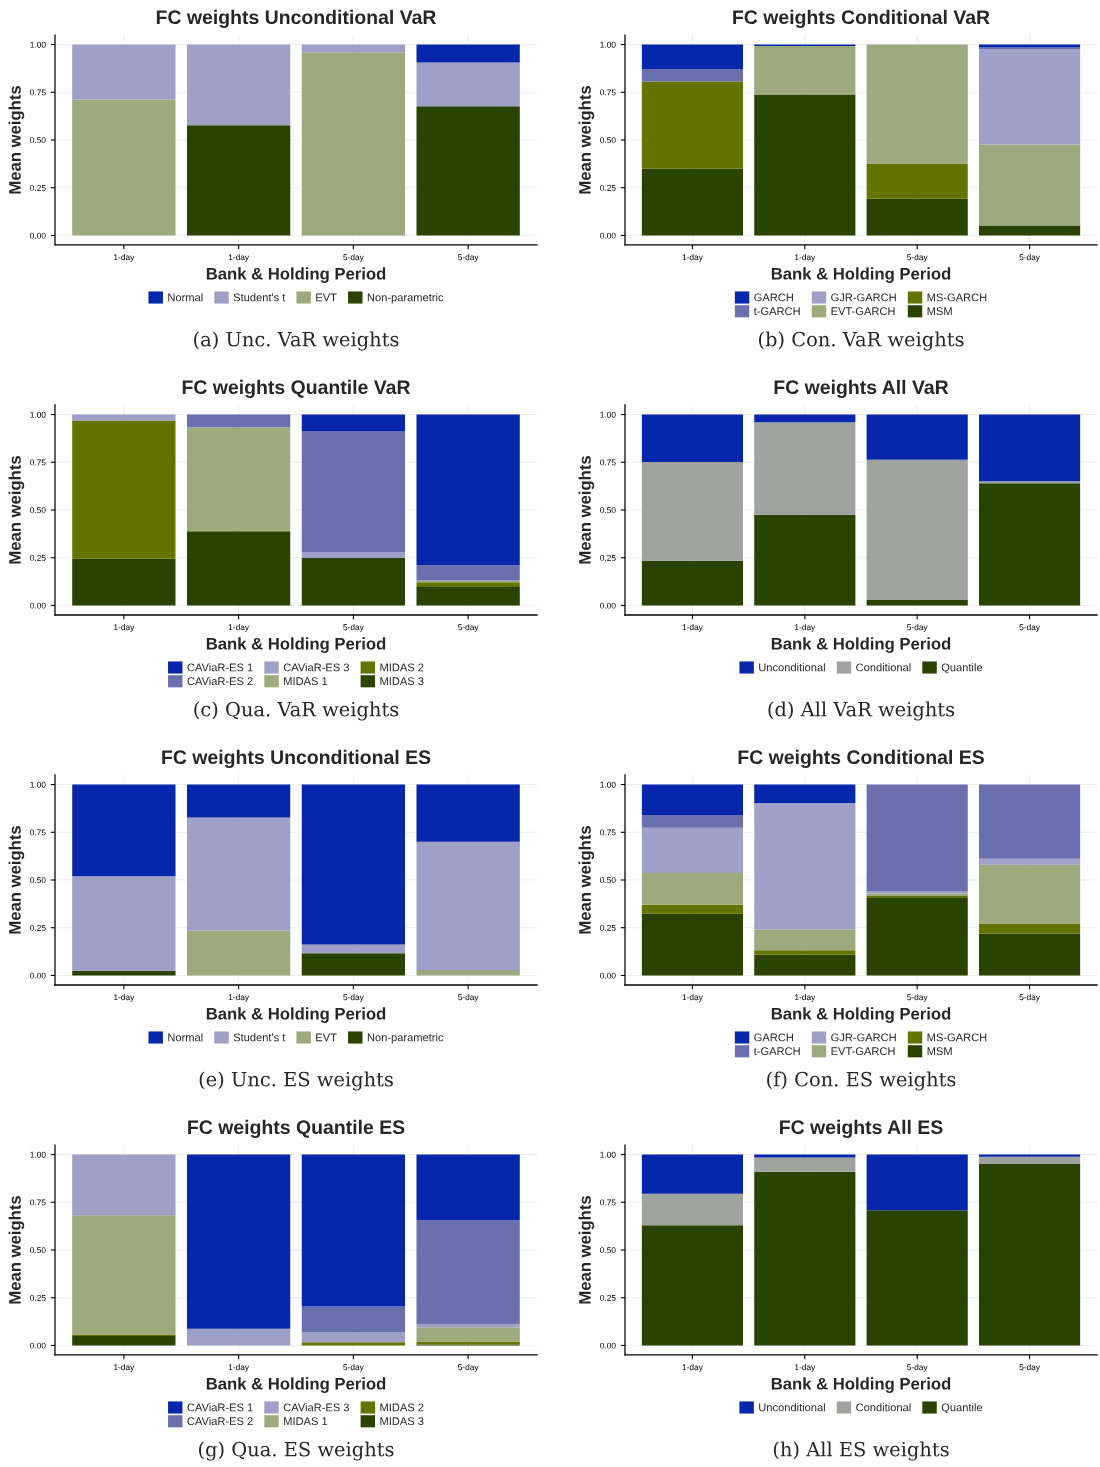  What do you see at coordinates (861, 1451) in the screenshot?
I see `text: (h) All ES weights` at bounding box center [861, 1451].